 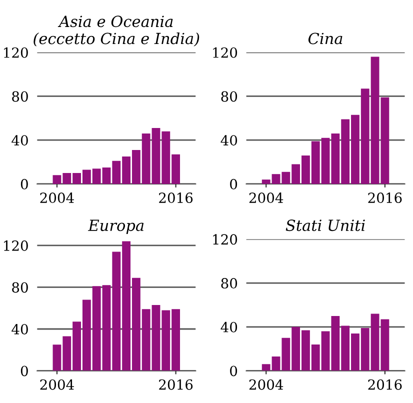 What do you see at coordinates (325, 226) in the screenshot?
I see `chart-title: Stati Uniti` at bounding box center [325, 226].